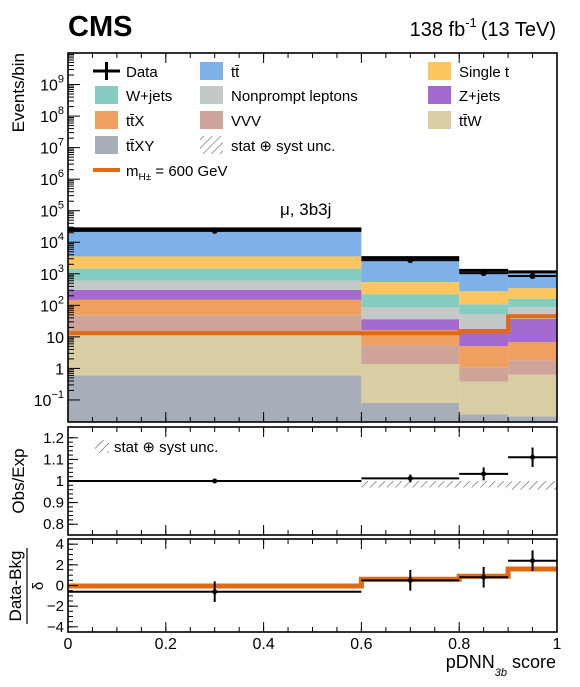 Image resolution: width=580 pixels, height=687 pixels. I want to click on legend-label-ttxy: tt̄XY, so click(140, 146).